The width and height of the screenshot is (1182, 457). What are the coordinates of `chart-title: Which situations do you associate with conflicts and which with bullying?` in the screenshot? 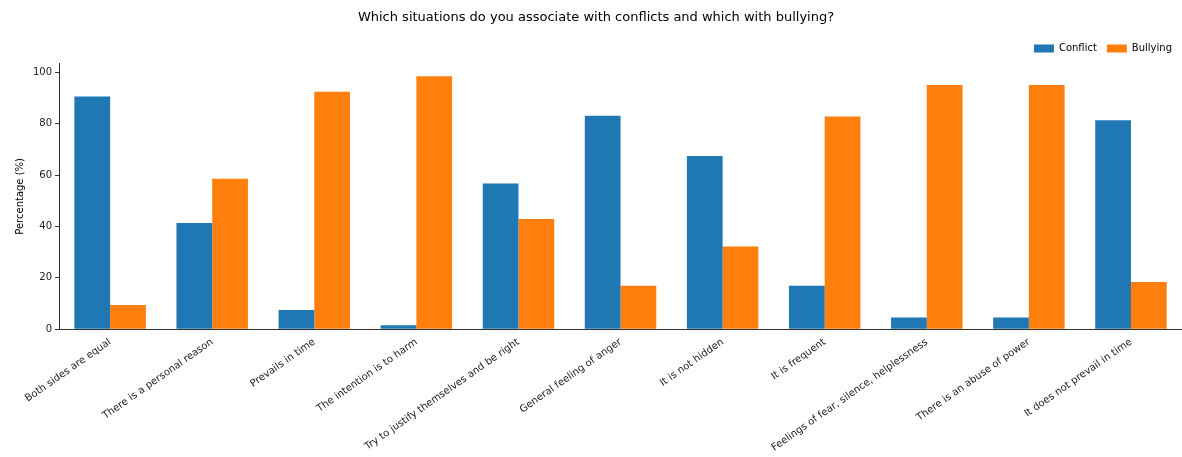 It's located at (596, 17).